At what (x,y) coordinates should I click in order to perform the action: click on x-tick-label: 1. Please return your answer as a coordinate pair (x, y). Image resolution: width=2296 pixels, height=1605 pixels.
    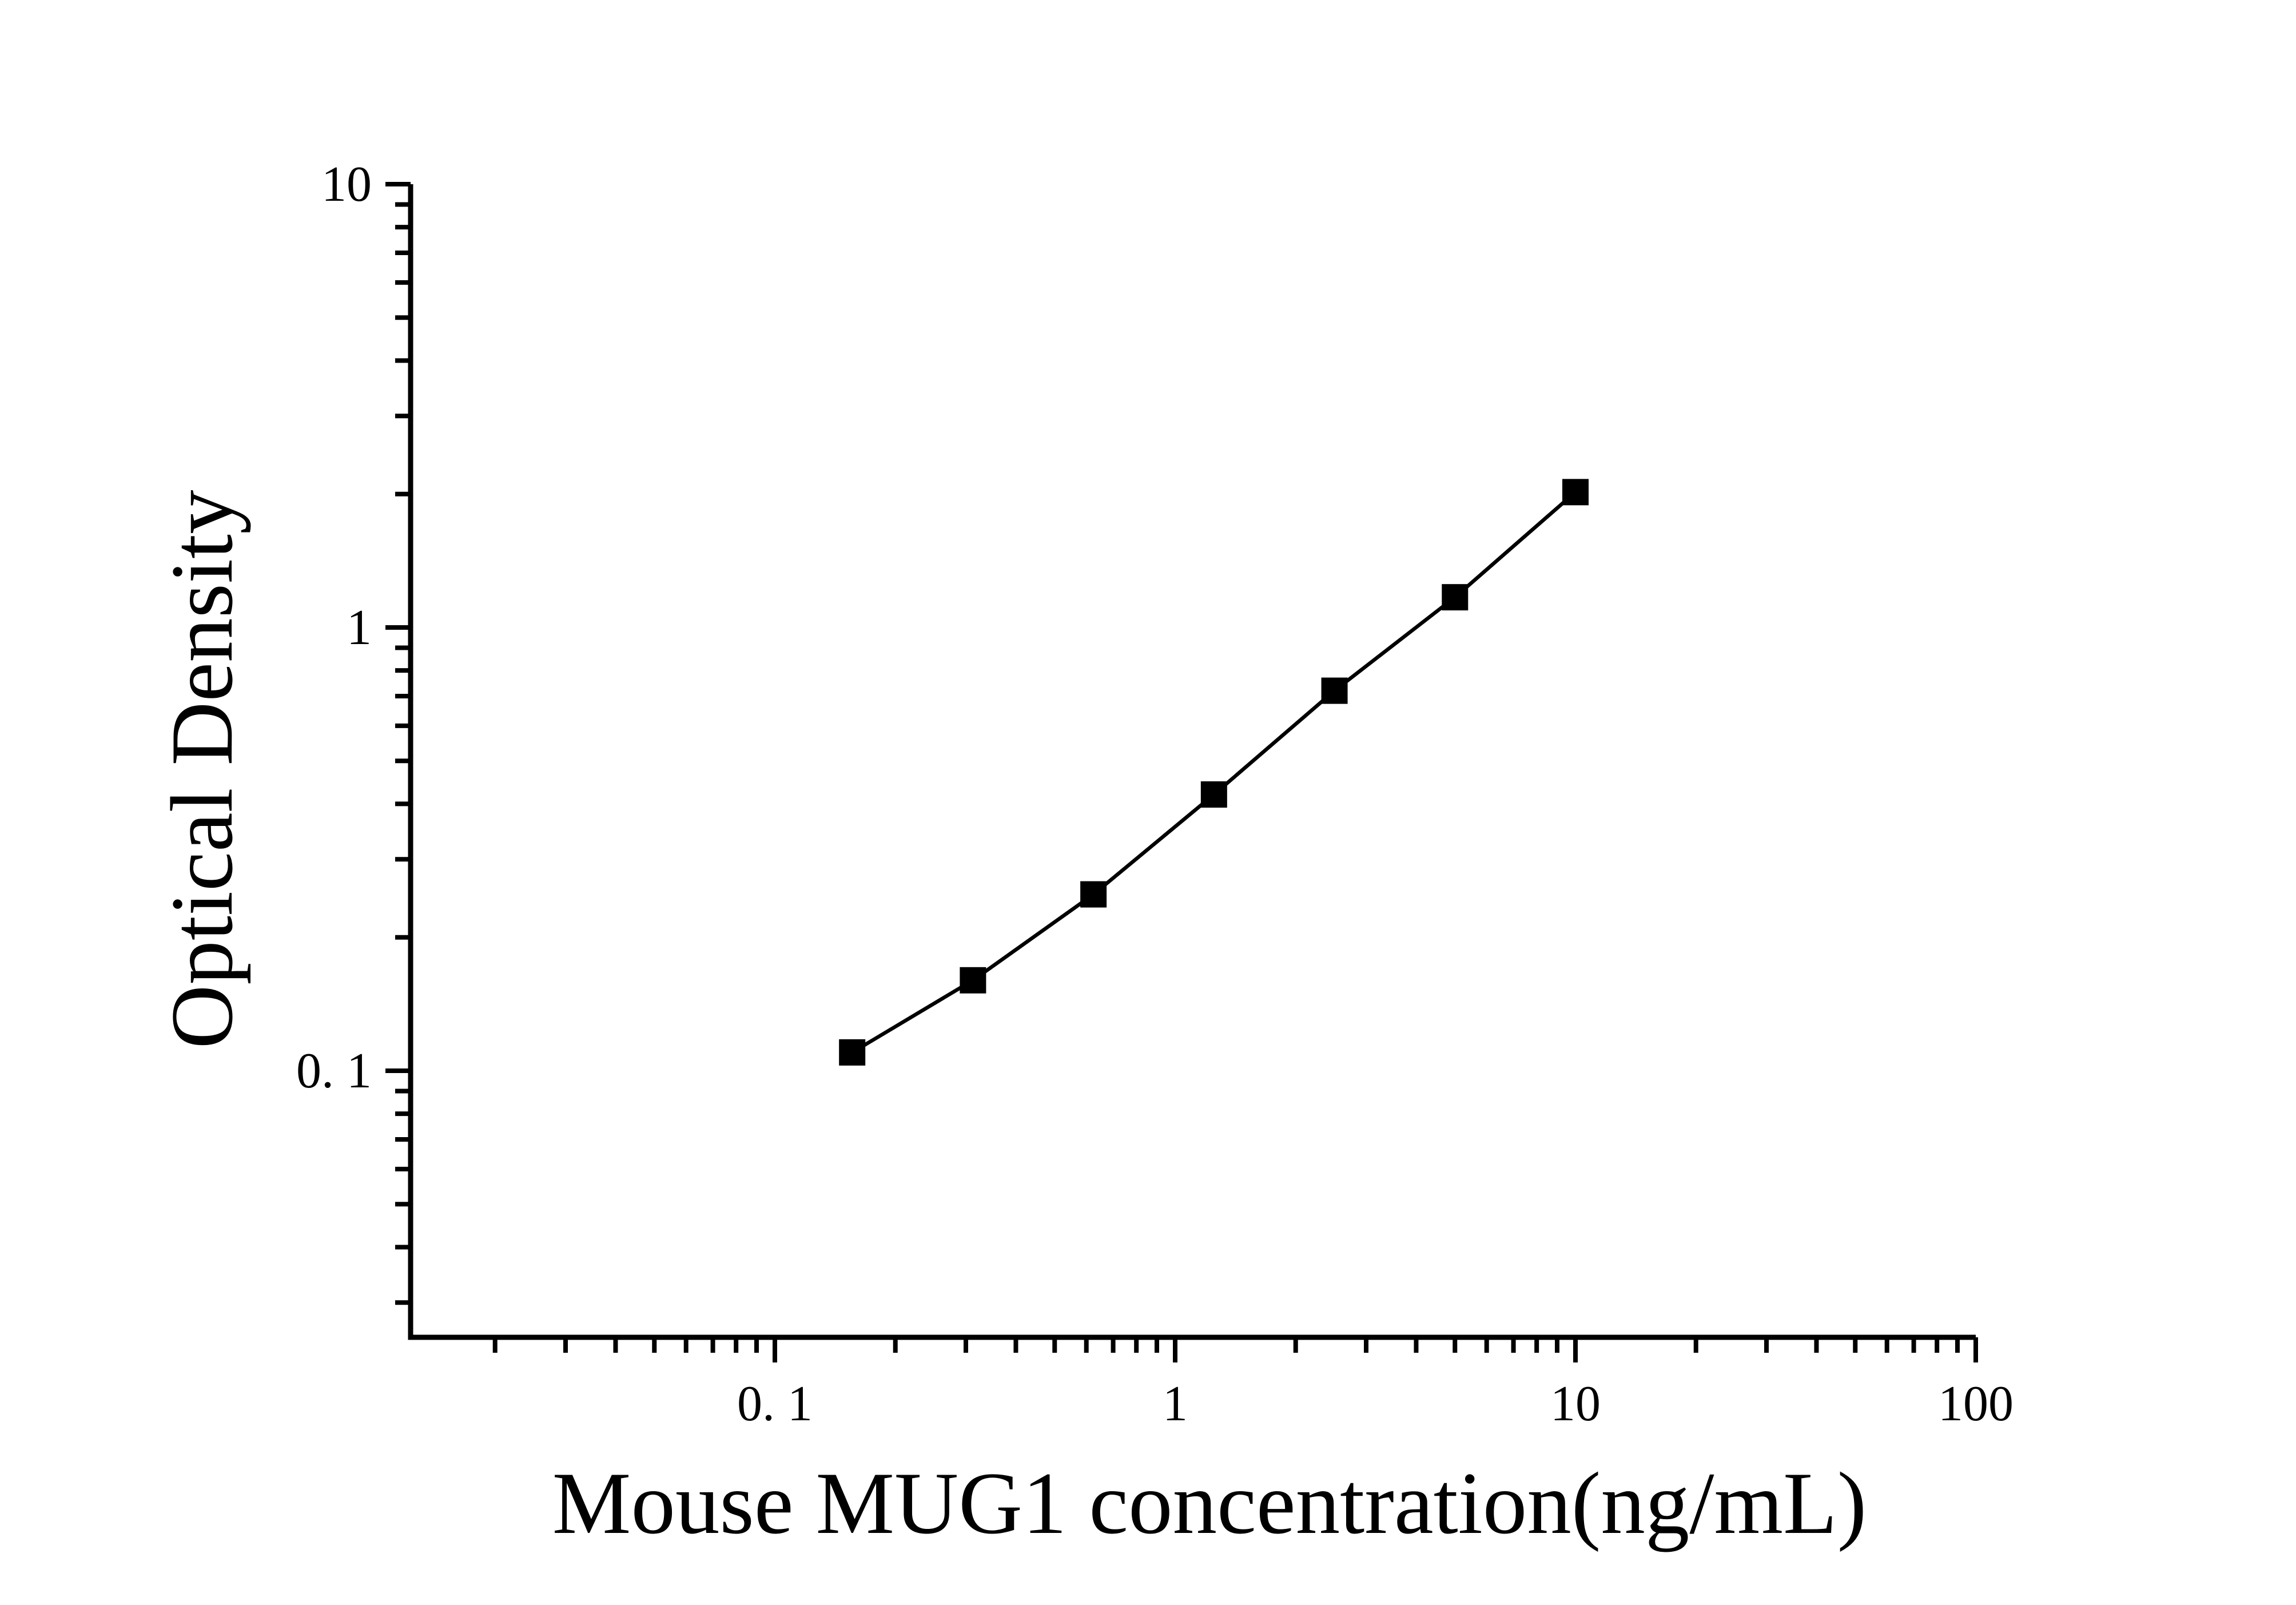
    Looking at the image, I should click on (1176, 1404).